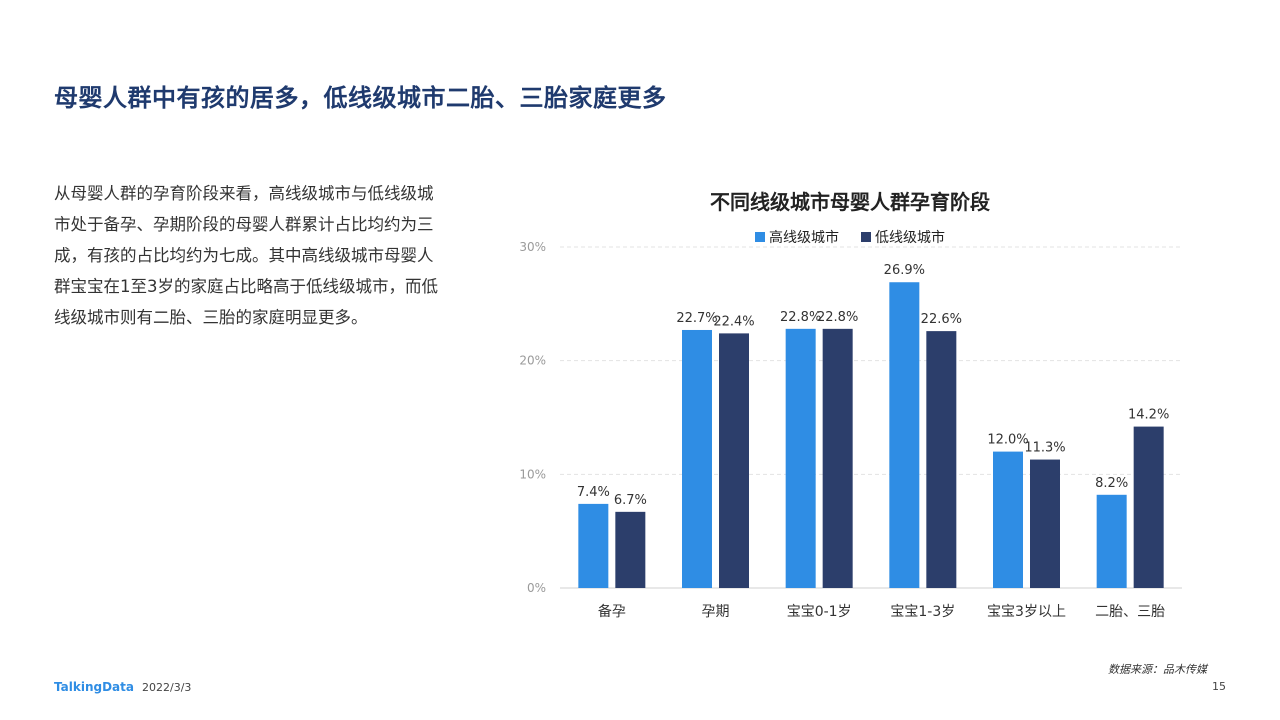 The height and width of the screenshot is (720, 1280). I want to click on data-label: 22.6%, so click(941, 319).